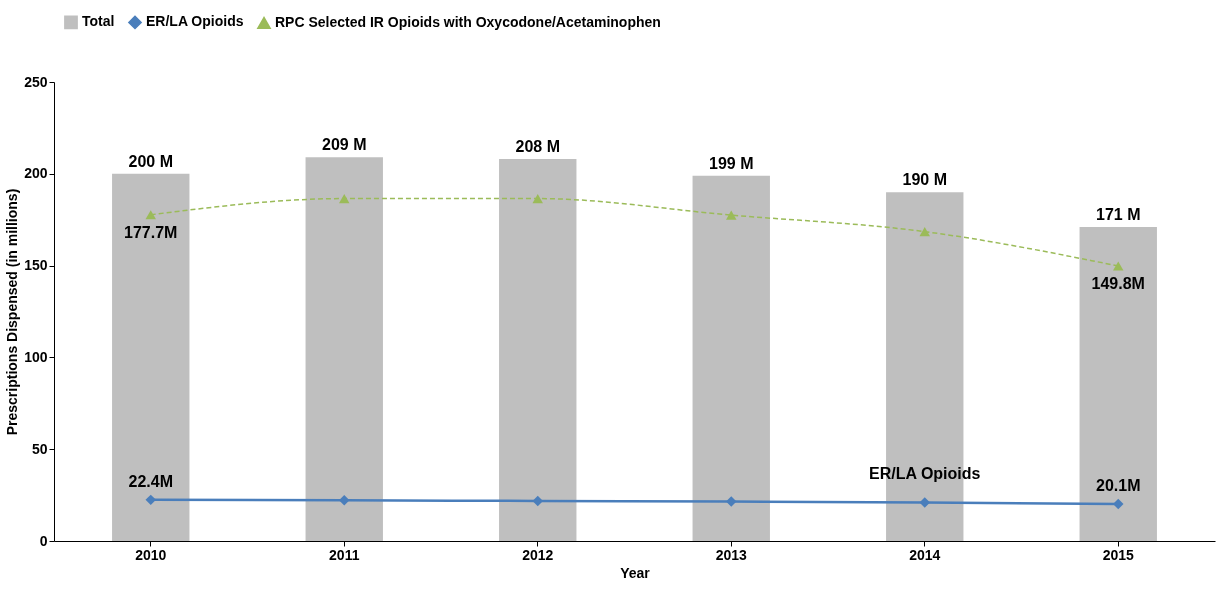 This screenshot has height=594, width=1230. Describe the element at coordinates (151, 554) in the screenshot. I see `x-tick-label: 2010` at that location.